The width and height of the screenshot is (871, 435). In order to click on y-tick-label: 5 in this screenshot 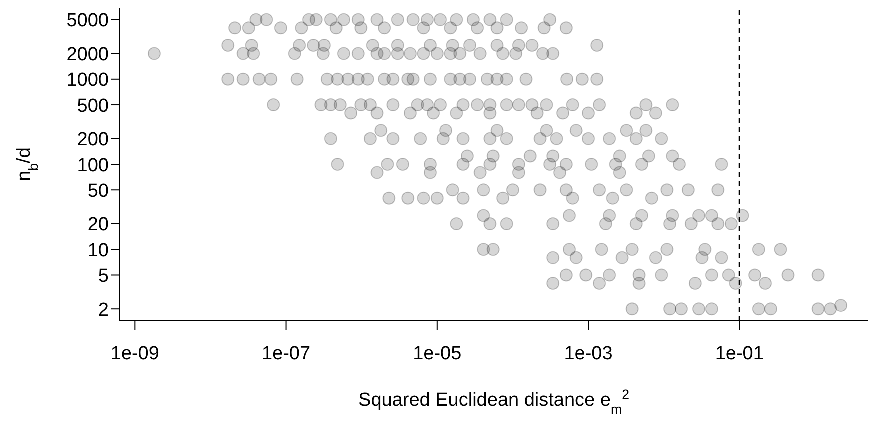, I will do `click(103, 276)`.